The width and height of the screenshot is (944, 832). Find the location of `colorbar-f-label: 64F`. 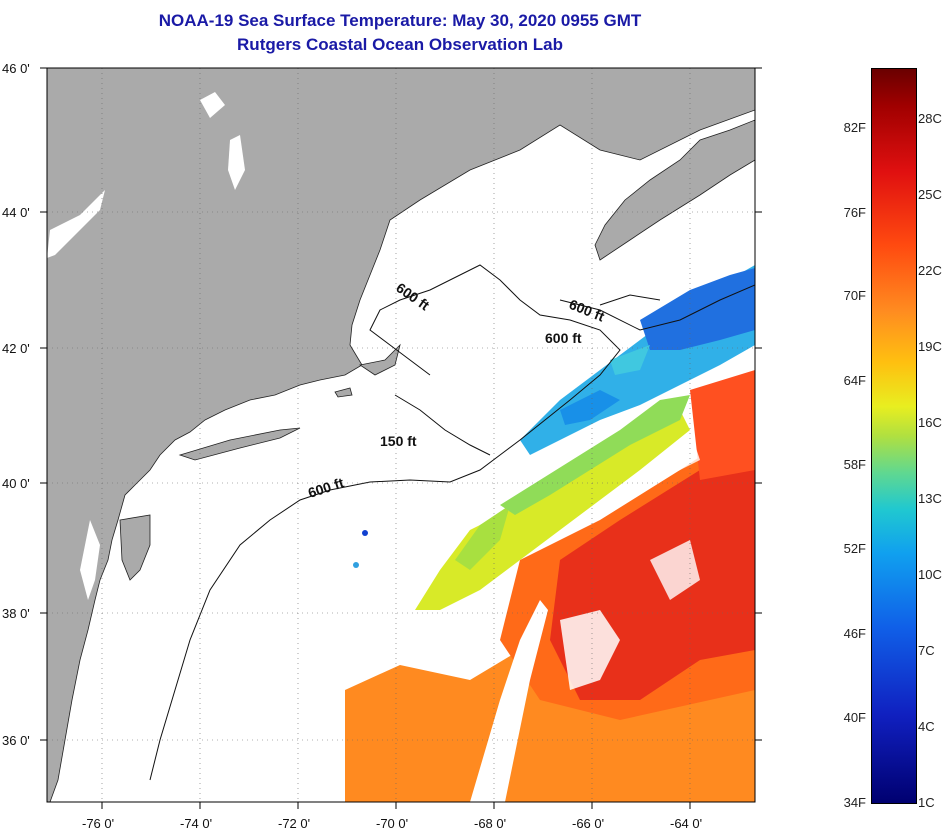

colorbar-f-label: 64F is located at coordinates (854, 380).